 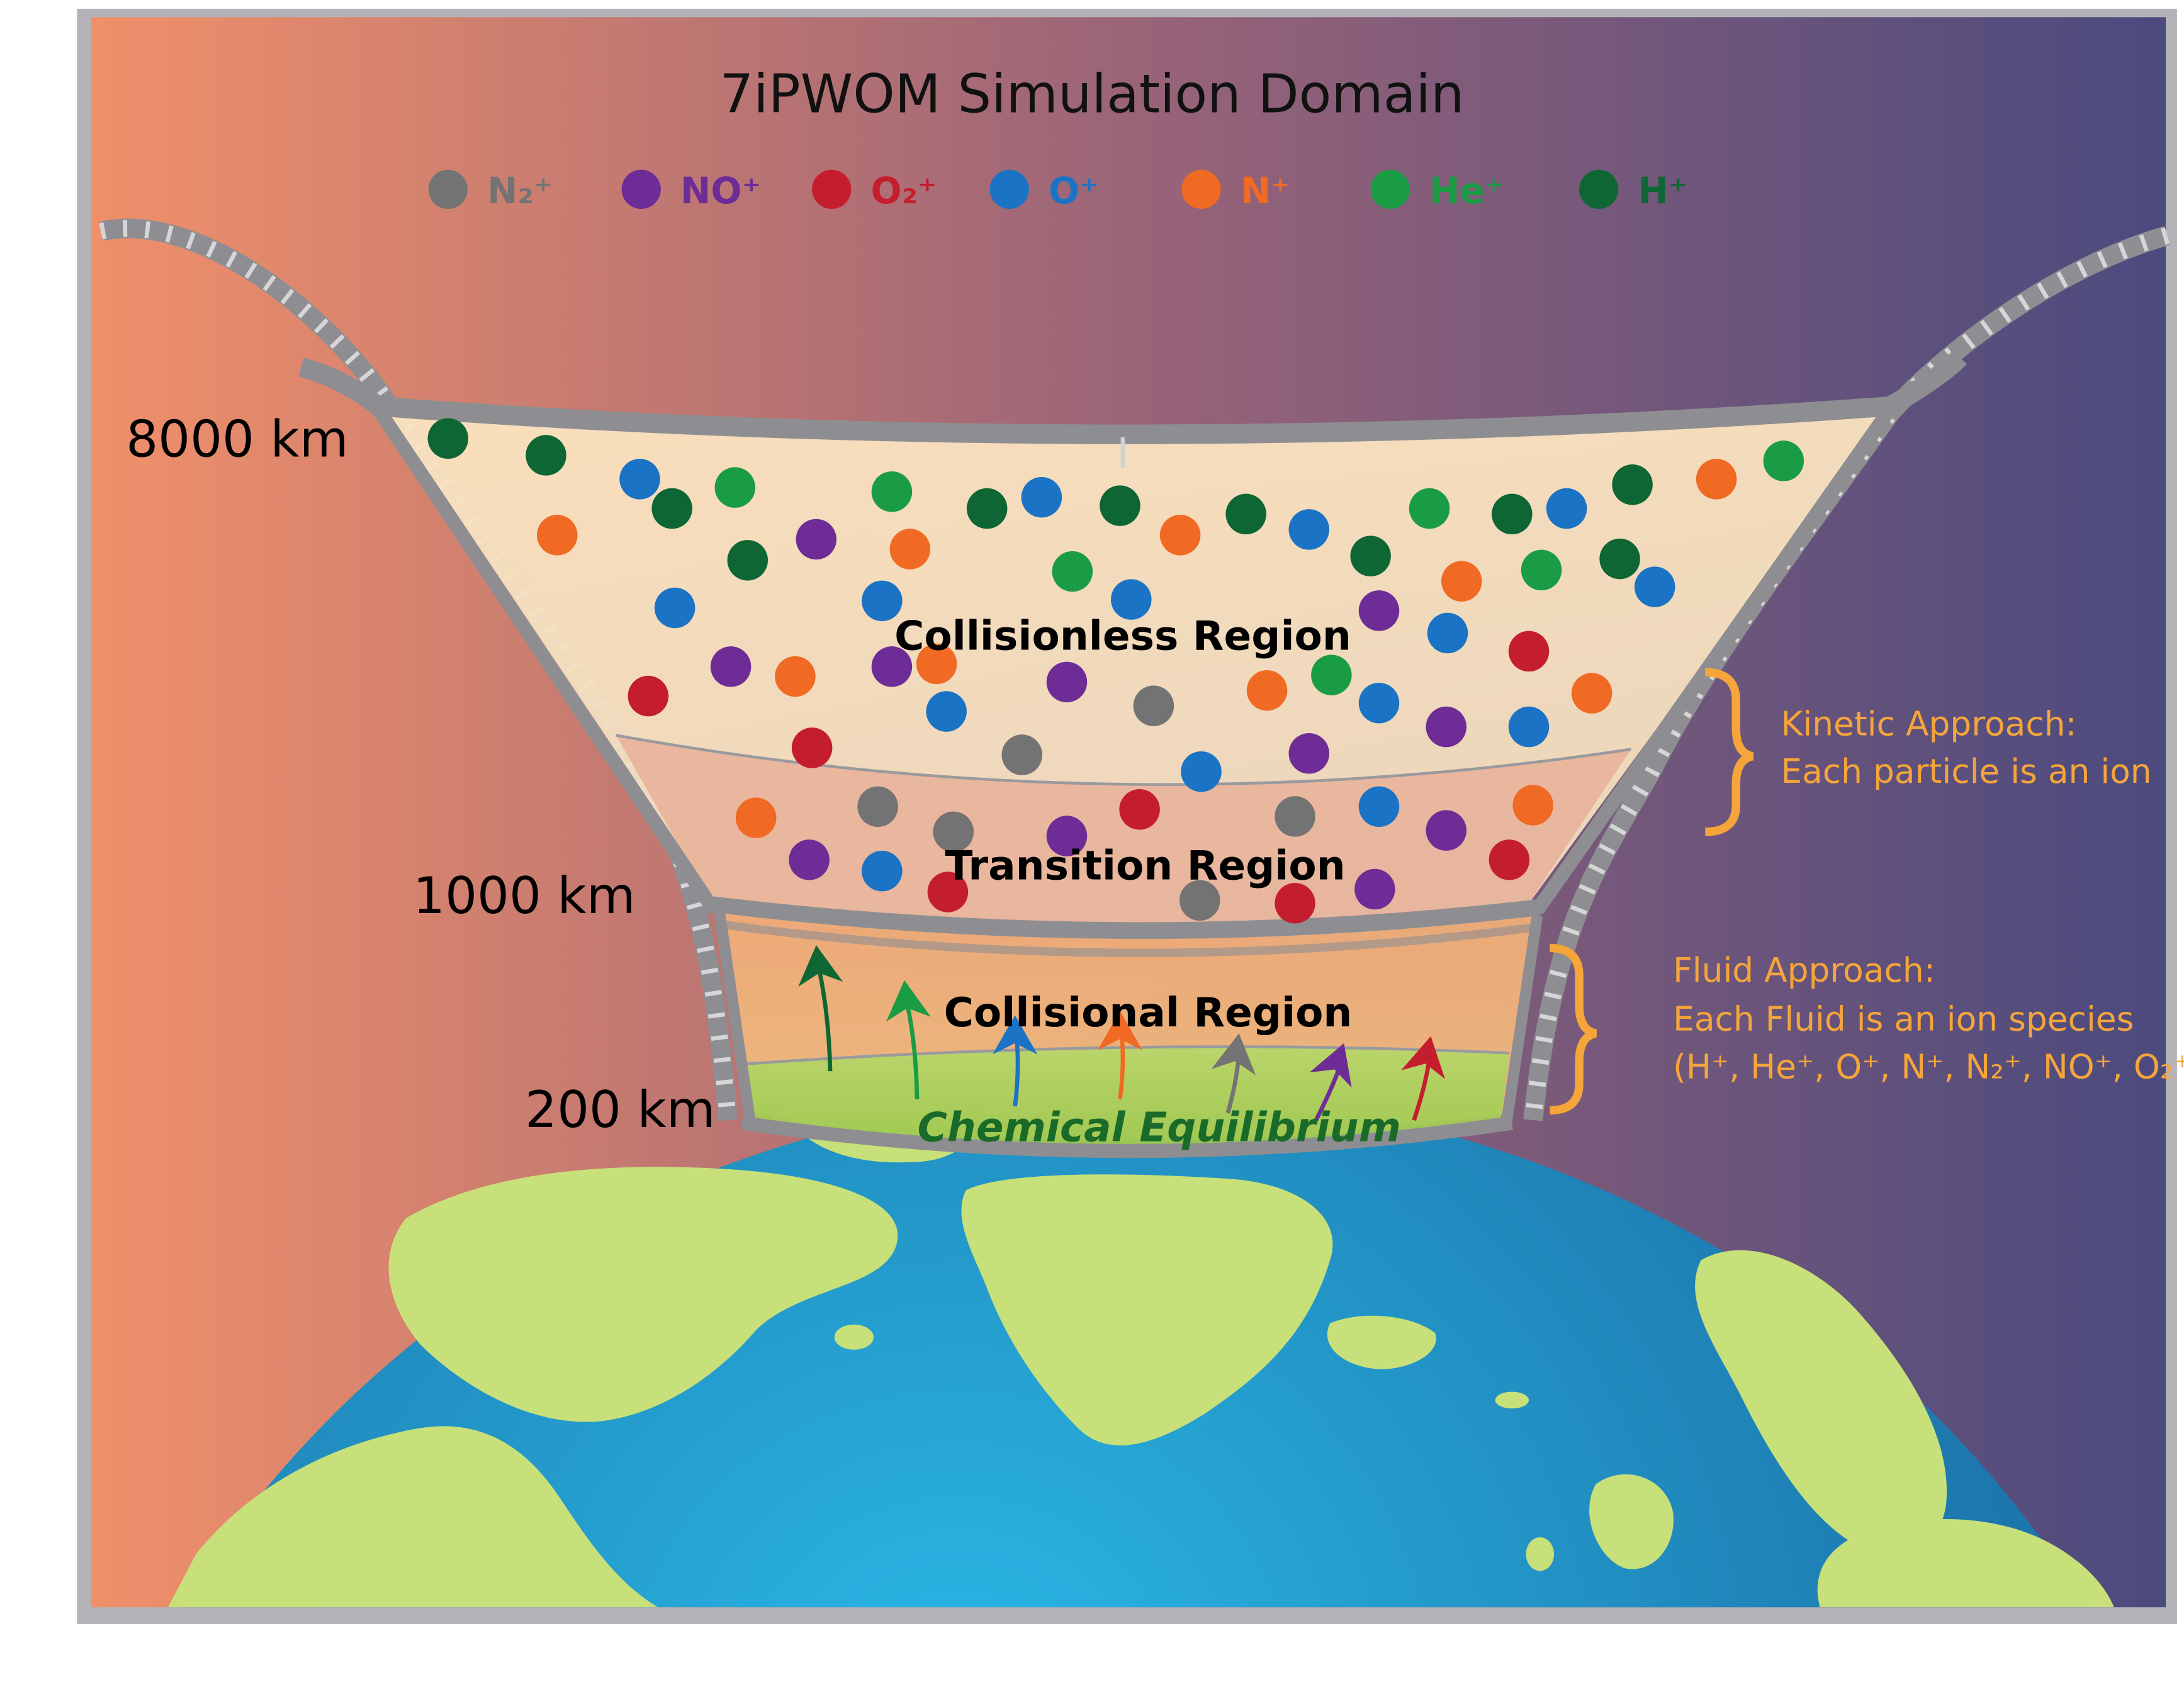 What do you see at coordinates (1125, 918) in the screenshot?
I see `funnel-rim-1000km` at bounding box center [1125, 918].